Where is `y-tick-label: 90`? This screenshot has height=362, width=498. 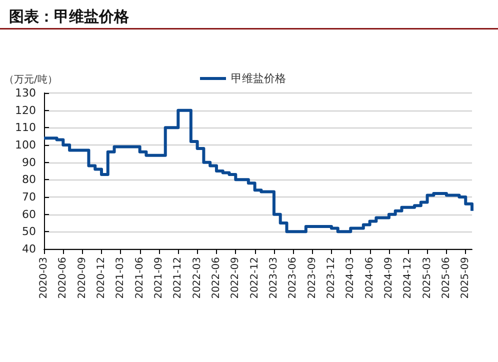
y-tick-label: 90 is located at coordinates (29, 162).